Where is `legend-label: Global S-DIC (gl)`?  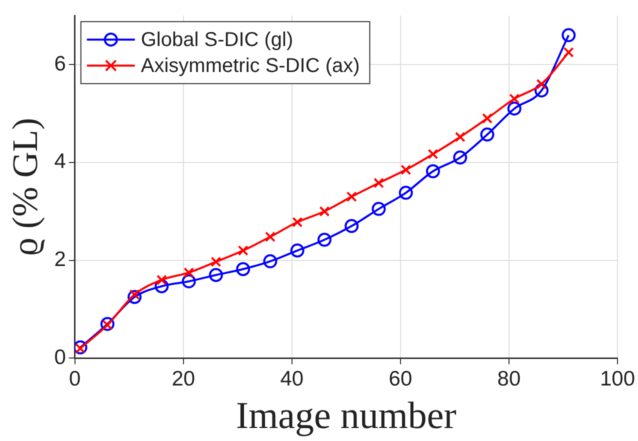
legend-label: Global S-DIC (gl) is located at coordinates (217, 40).